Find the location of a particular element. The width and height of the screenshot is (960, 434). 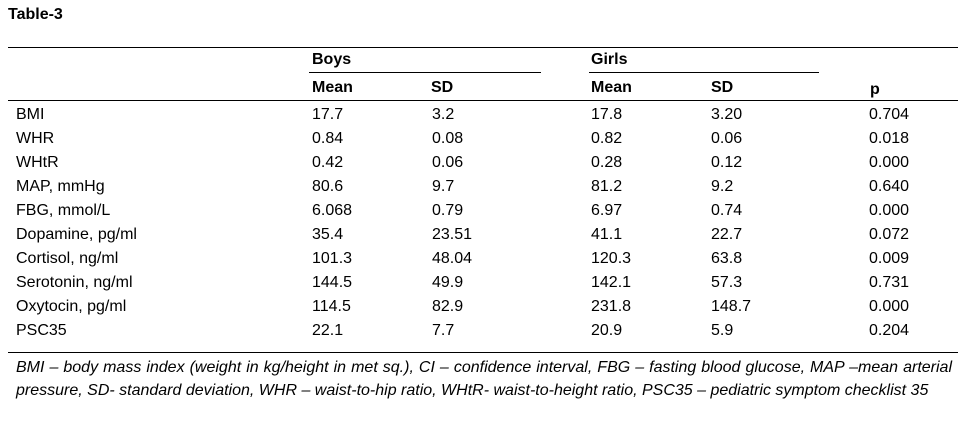

row-label: BMI is located at coordinates (30, 114).